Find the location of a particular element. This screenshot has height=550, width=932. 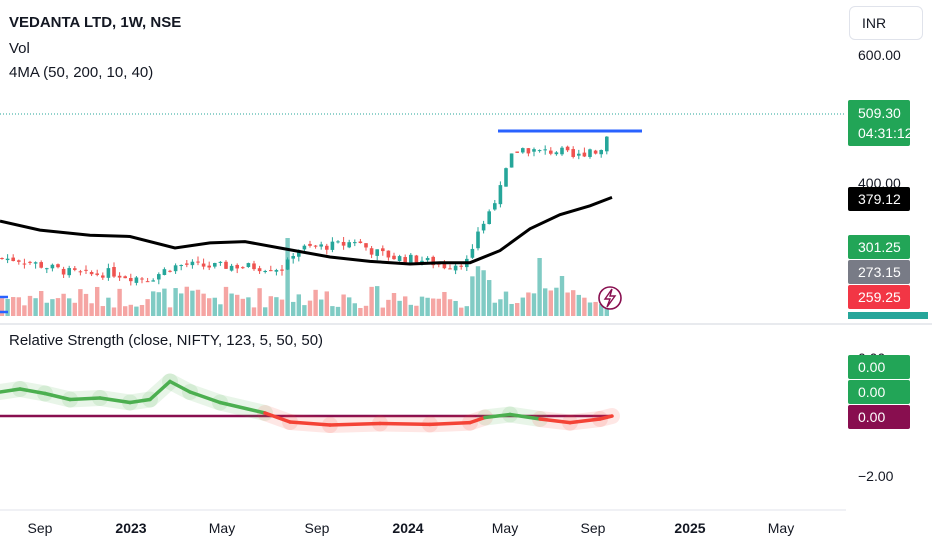

last-price-value: 509.30 is located at coordinates (879, 113).